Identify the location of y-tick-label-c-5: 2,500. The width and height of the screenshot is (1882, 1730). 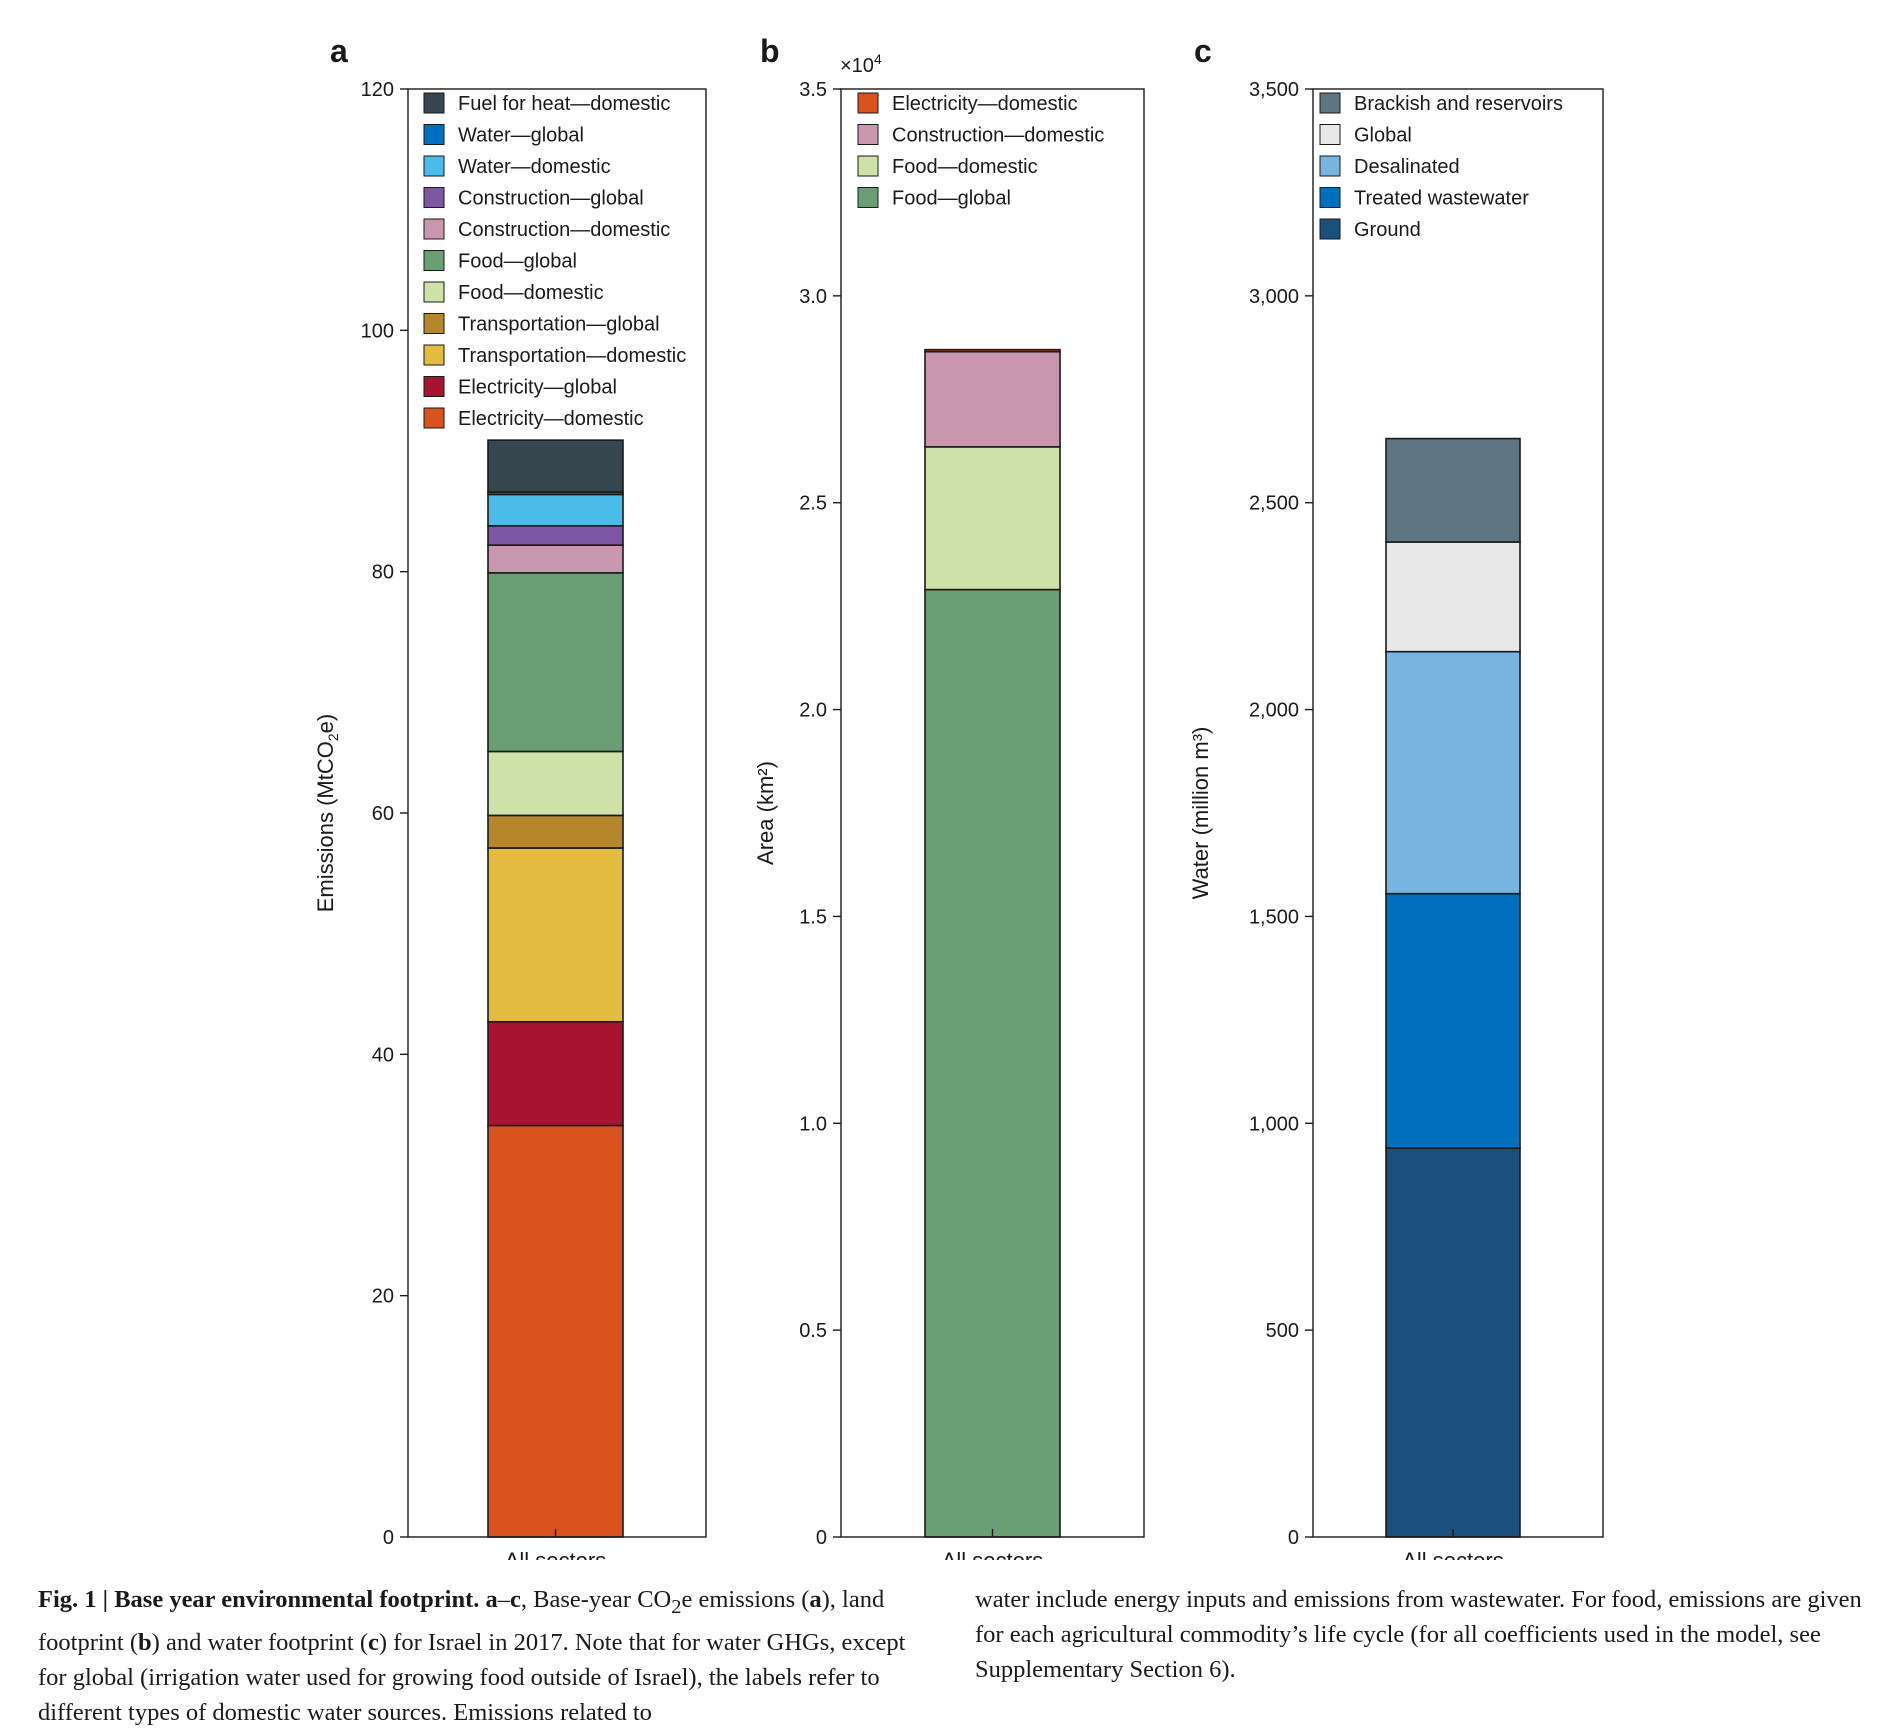
(1274, 504).